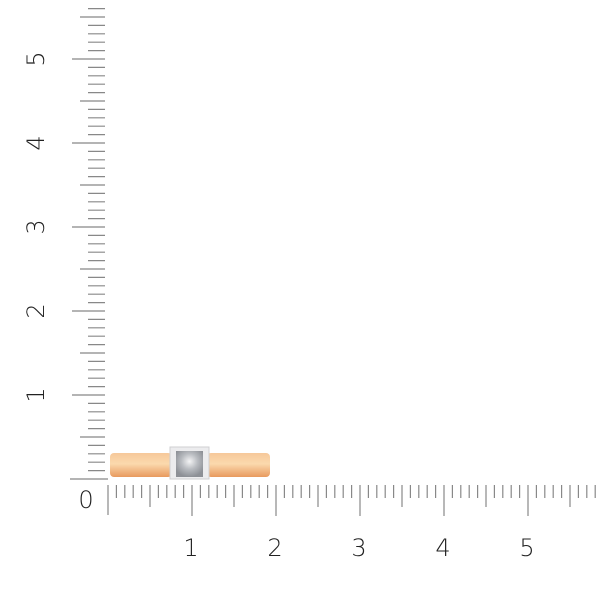 Image resolution: width=600 pixels, height=600 pixels. What do you see at coordinates (526, 548) in the screenshot?
I see `x-label-5: 5` at bounding box center [526, 548].